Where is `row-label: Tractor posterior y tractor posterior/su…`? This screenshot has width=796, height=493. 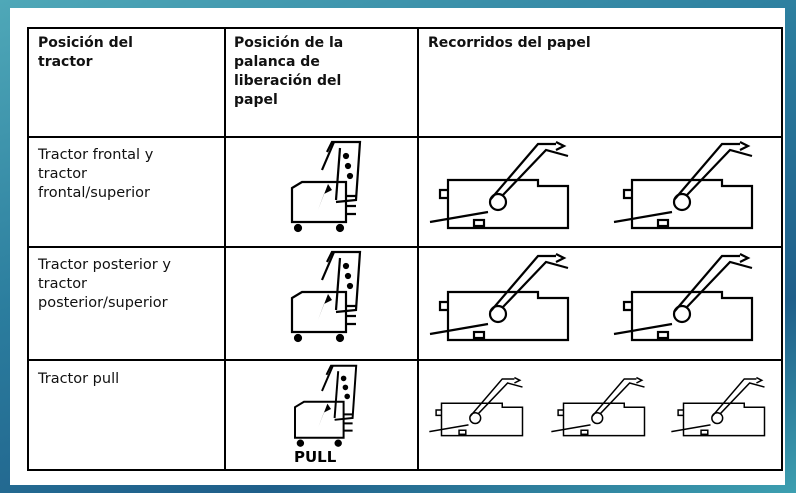
row-label: Tractor posterior y tractor posterior/su… is located at coordinates (104, 284).